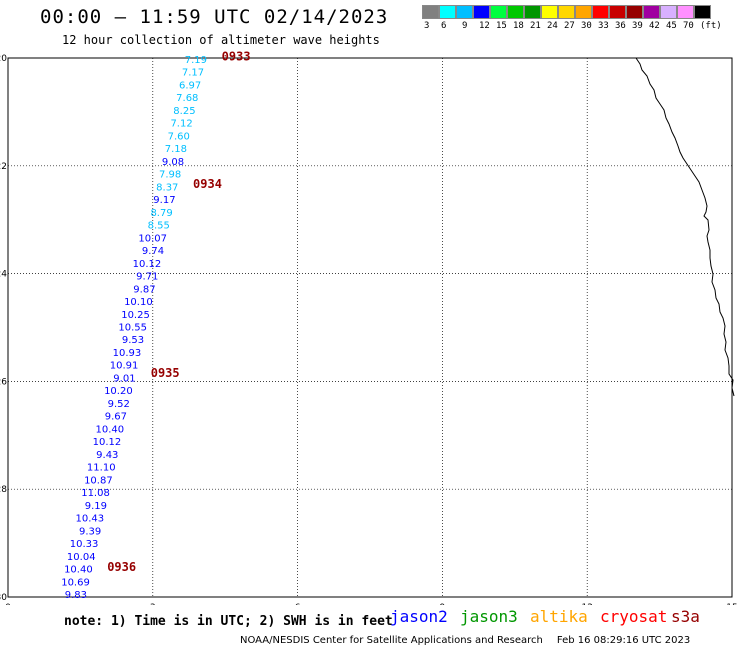 The height and width of the screenshot is (650, 740). I want to click on wave-height-value: 8.25, so click(184, 111).